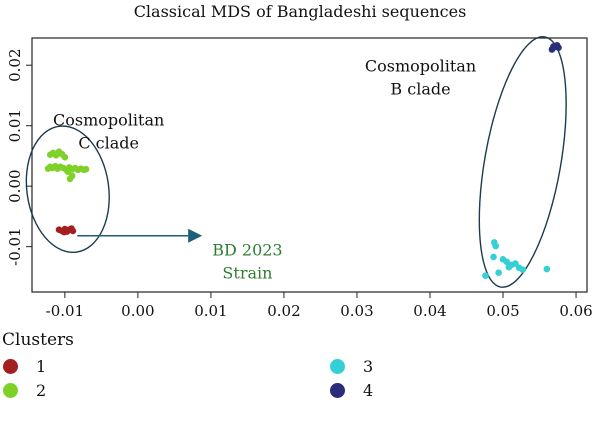 The width and height of the screenshot is (600, 432). What do you see at coordinates (368, 390) in the screenshot?
I see `legend-label: 4` at bounding box center [368, 390].